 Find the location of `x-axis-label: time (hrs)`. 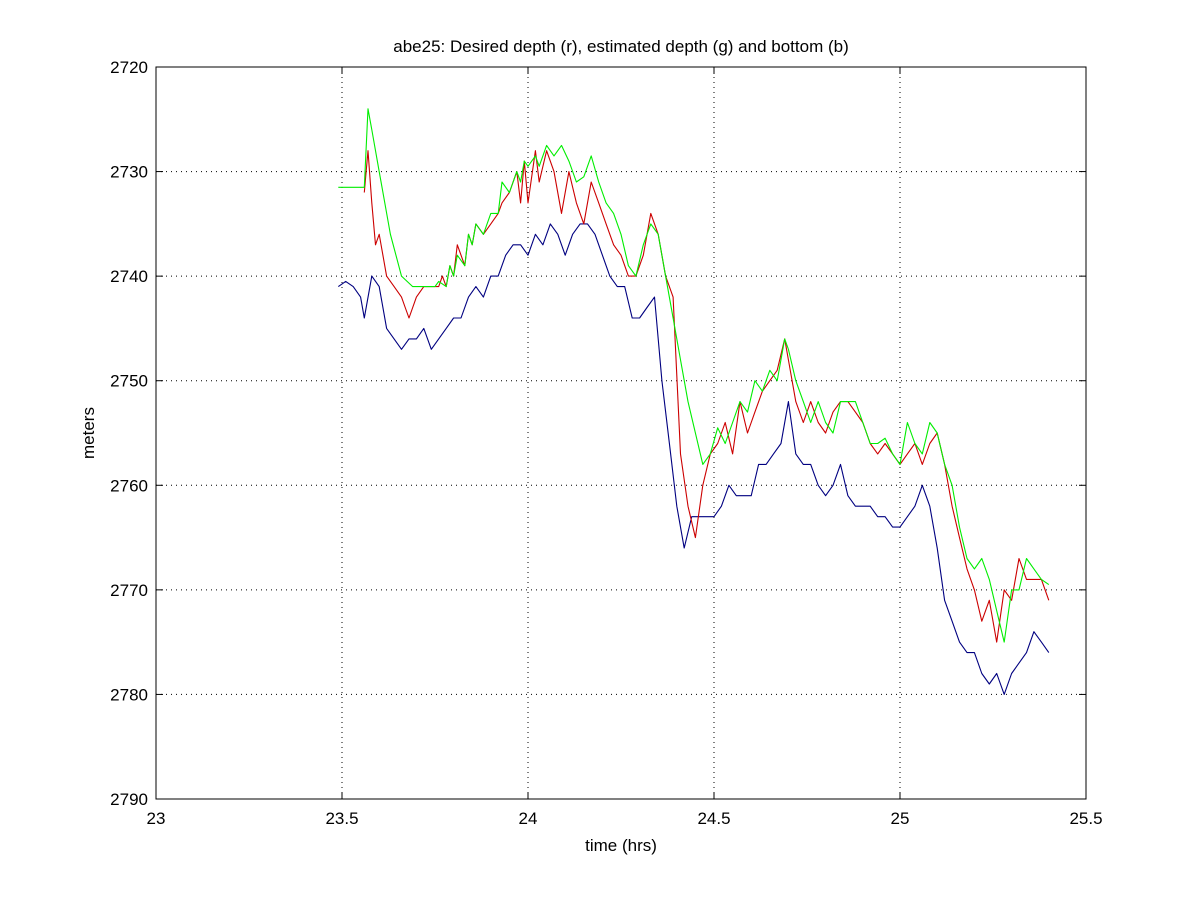

x-axis-label: time (hrs) is located at coordinates (621, 845).